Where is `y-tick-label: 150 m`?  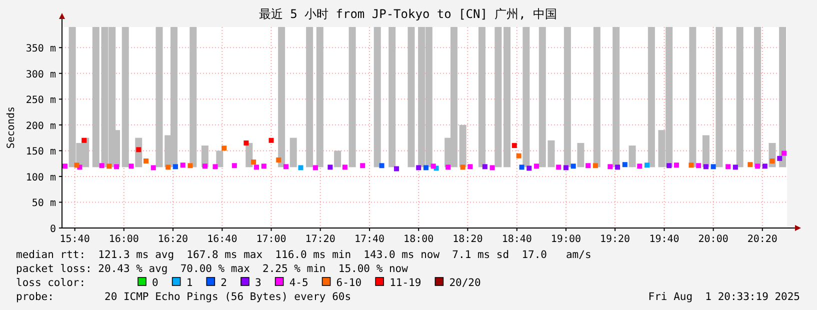 y-tick-label: 150 m is located at coordinates (41, 152).